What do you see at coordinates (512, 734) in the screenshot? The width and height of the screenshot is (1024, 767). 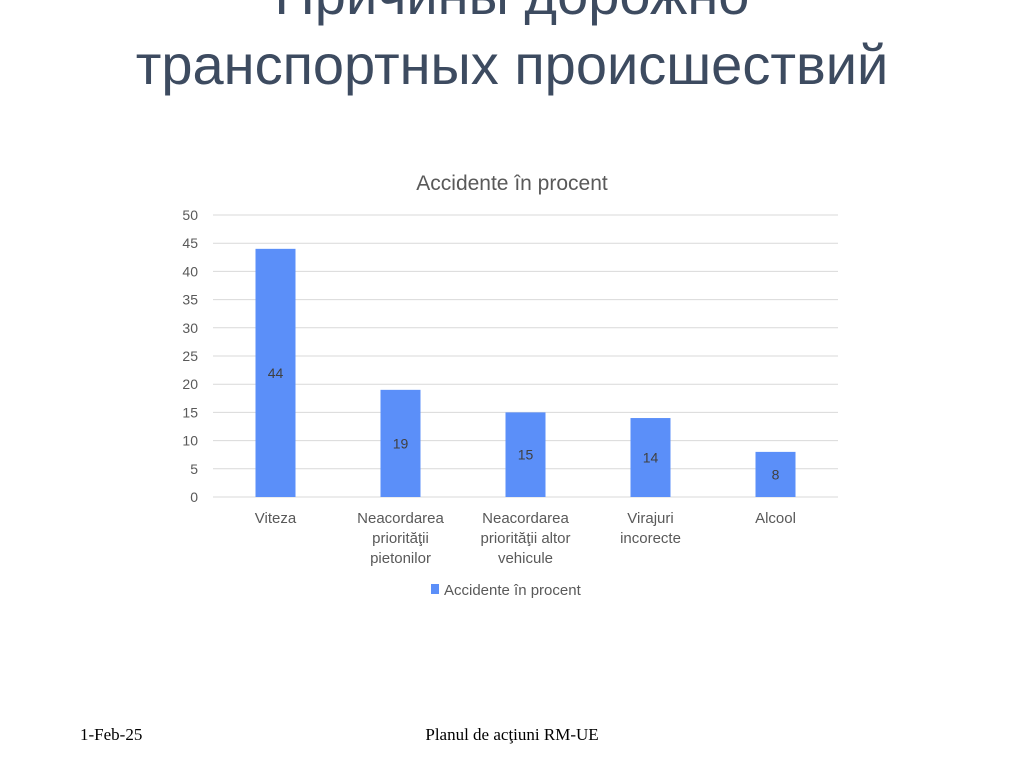 I see `footer-center-text: Planul de acţiuni RM-UE` at bounding box center [512, 734].